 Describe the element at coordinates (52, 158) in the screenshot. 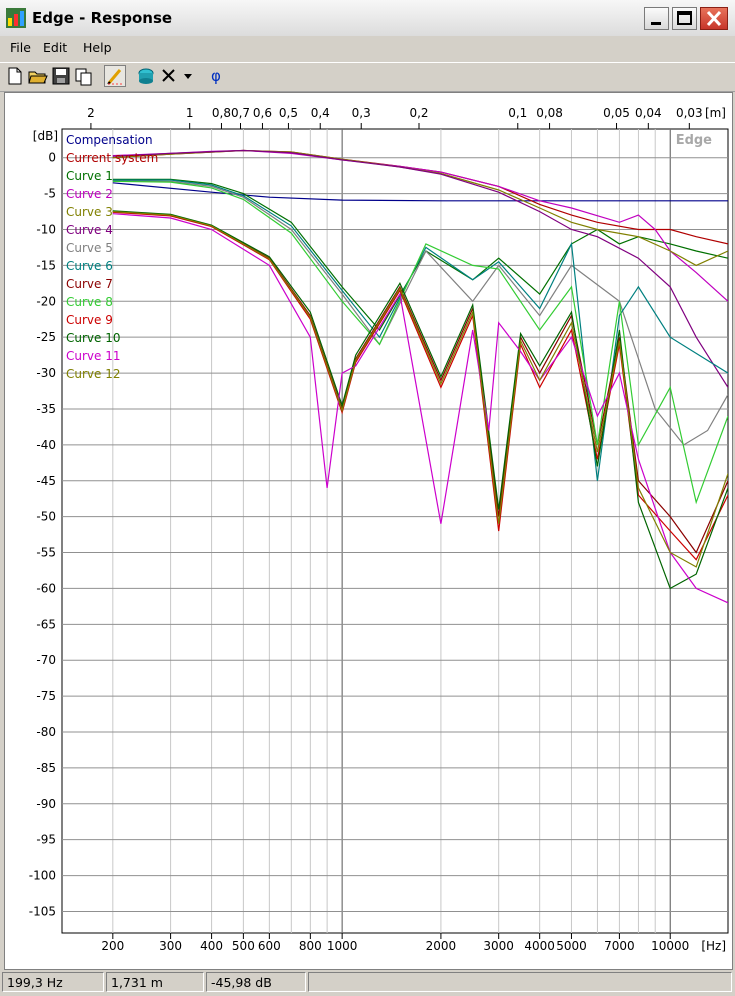

I see `y-tick-label: 0` at that location.